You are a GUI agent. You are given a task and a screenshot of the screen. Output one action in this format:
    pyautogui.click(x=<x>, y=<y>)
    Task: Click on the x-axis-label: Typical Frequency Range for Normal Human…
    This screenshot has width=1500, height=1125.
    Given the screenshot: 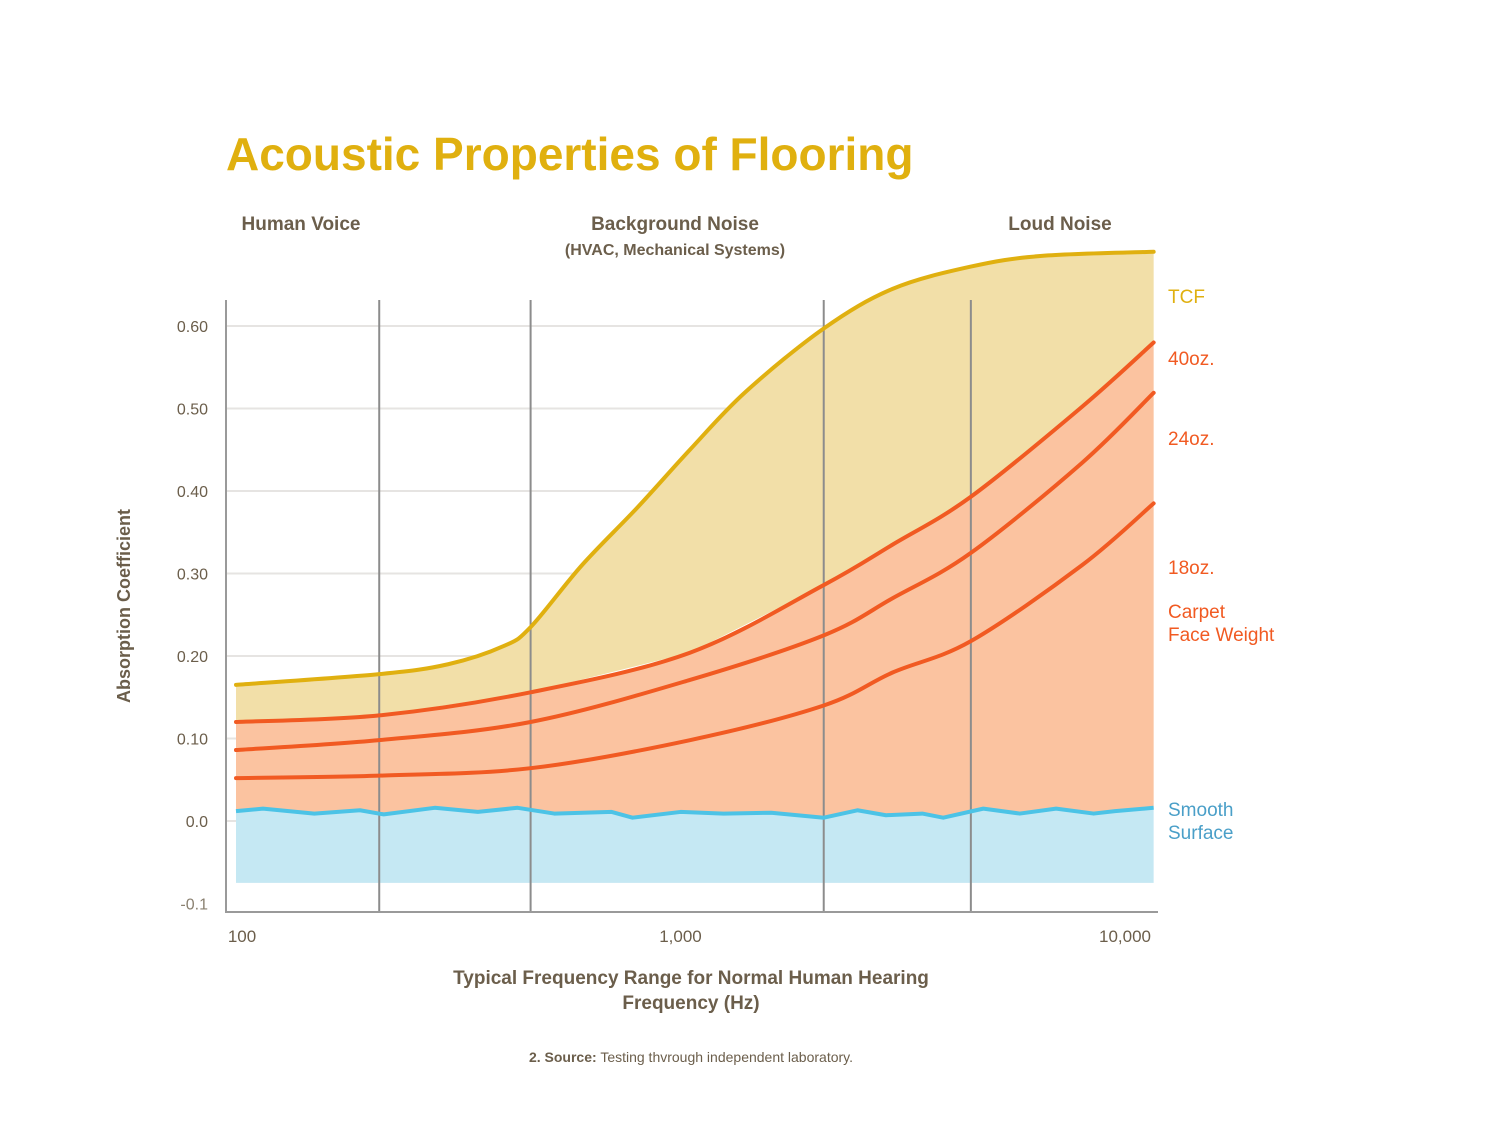 What is the action you would take?
    pyautogui.click(x=691, y=978)
    